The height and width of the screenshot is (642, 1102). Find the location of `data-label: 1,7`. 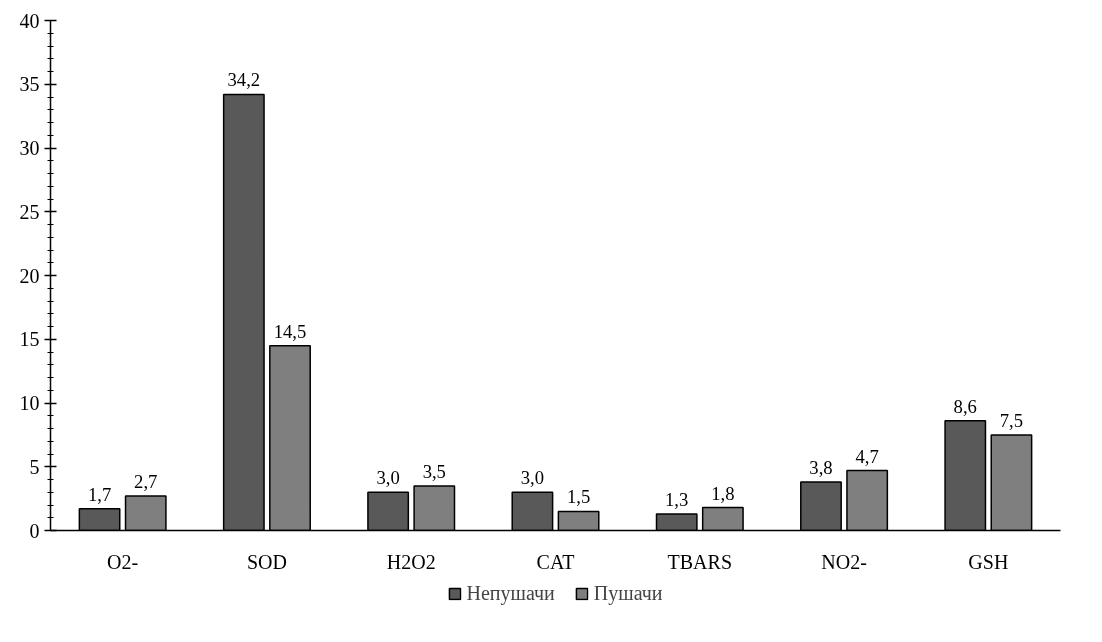

data-label: 1,7 is located at coordinates (99, 494).